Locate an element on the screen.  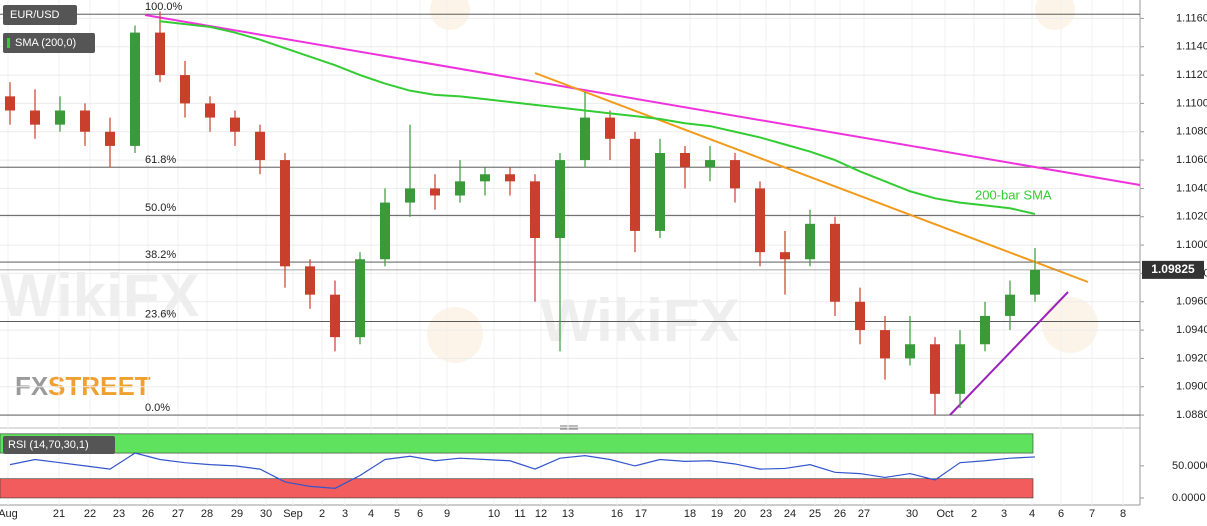
logo-street: STREET is located at coordinates (99, 386).